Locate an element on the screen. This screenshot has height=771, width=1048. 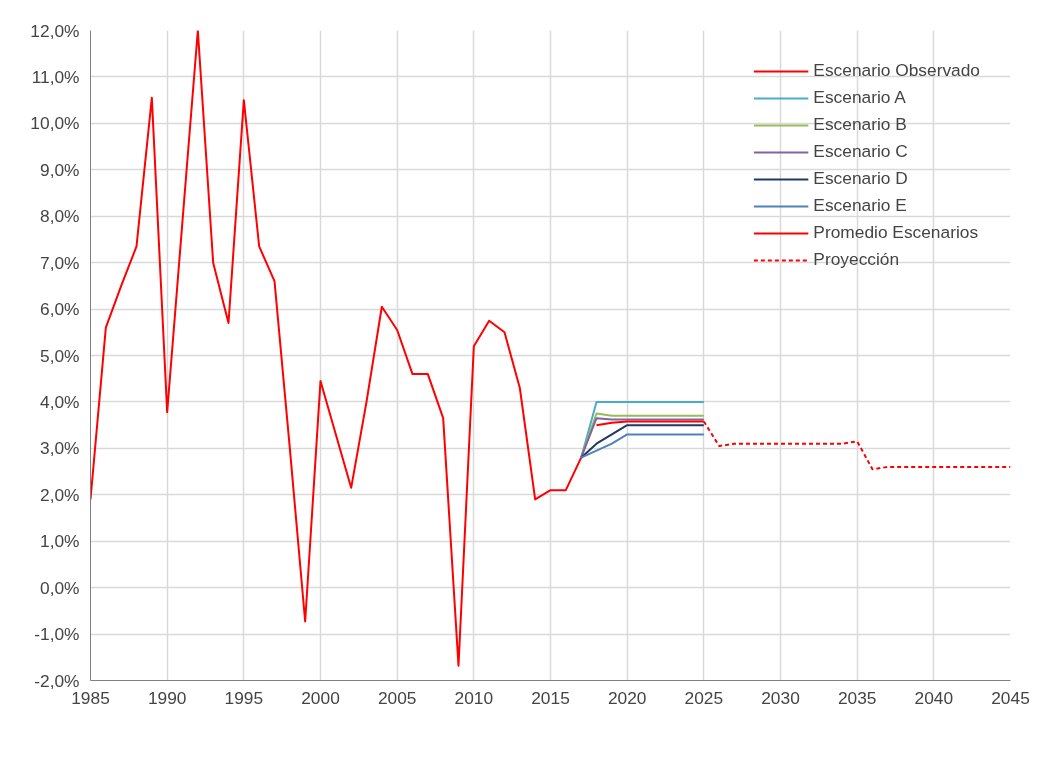
legend-label: Escenario A is located at coordinates (859, 97).